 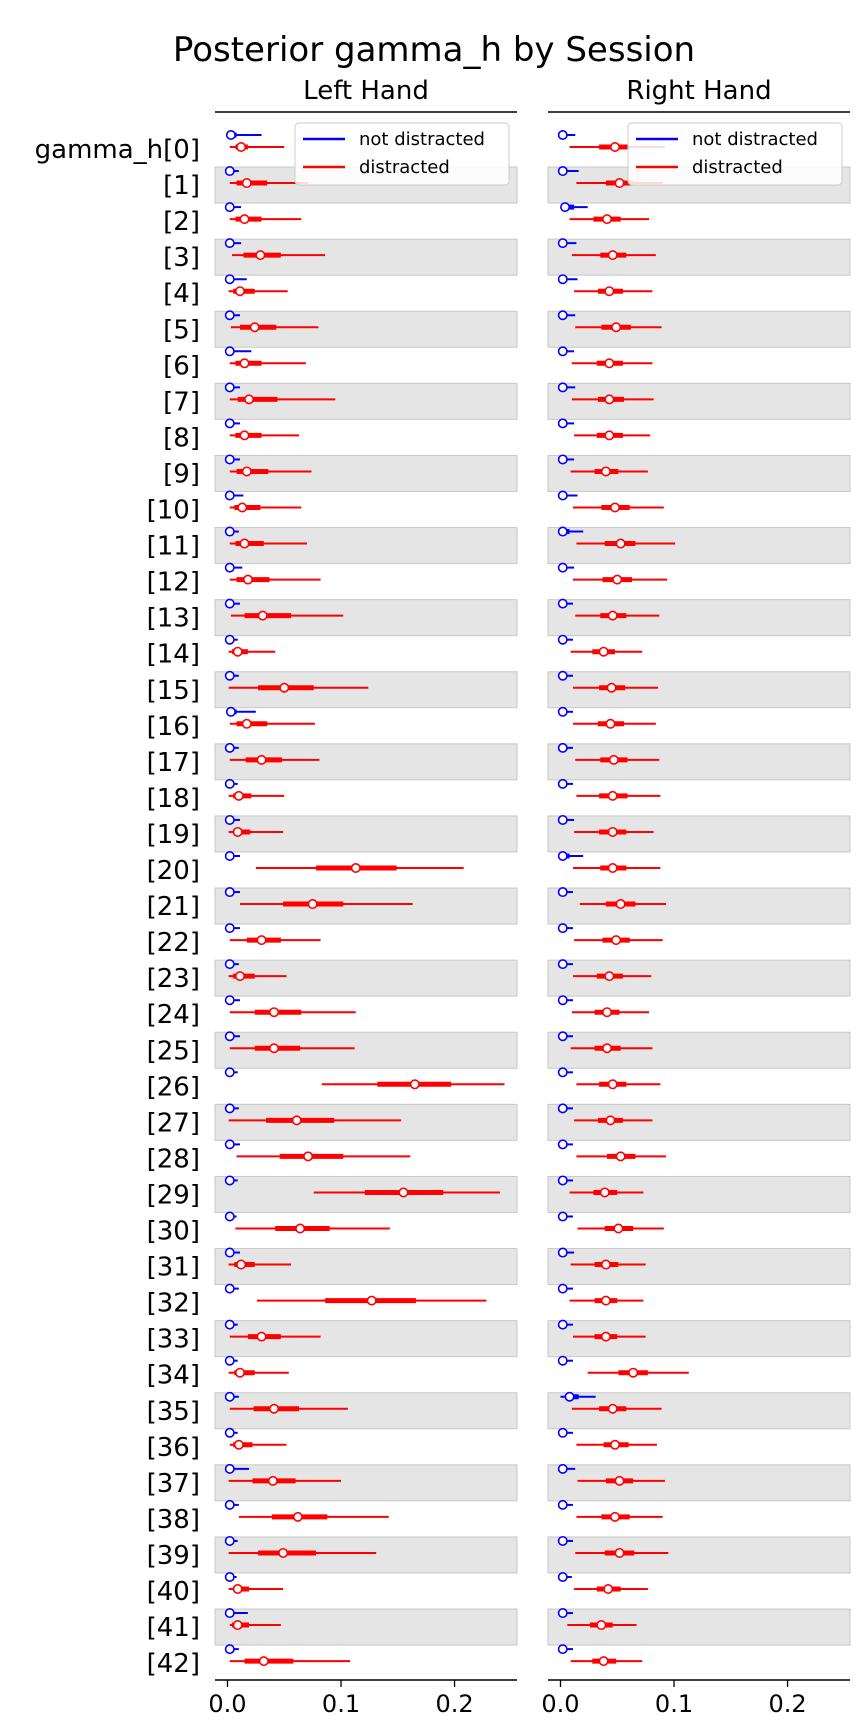 What do you see at coordinates (173, 979) in the screenshot?
I see `row-label: [23]` at bounding box center [173, 979].